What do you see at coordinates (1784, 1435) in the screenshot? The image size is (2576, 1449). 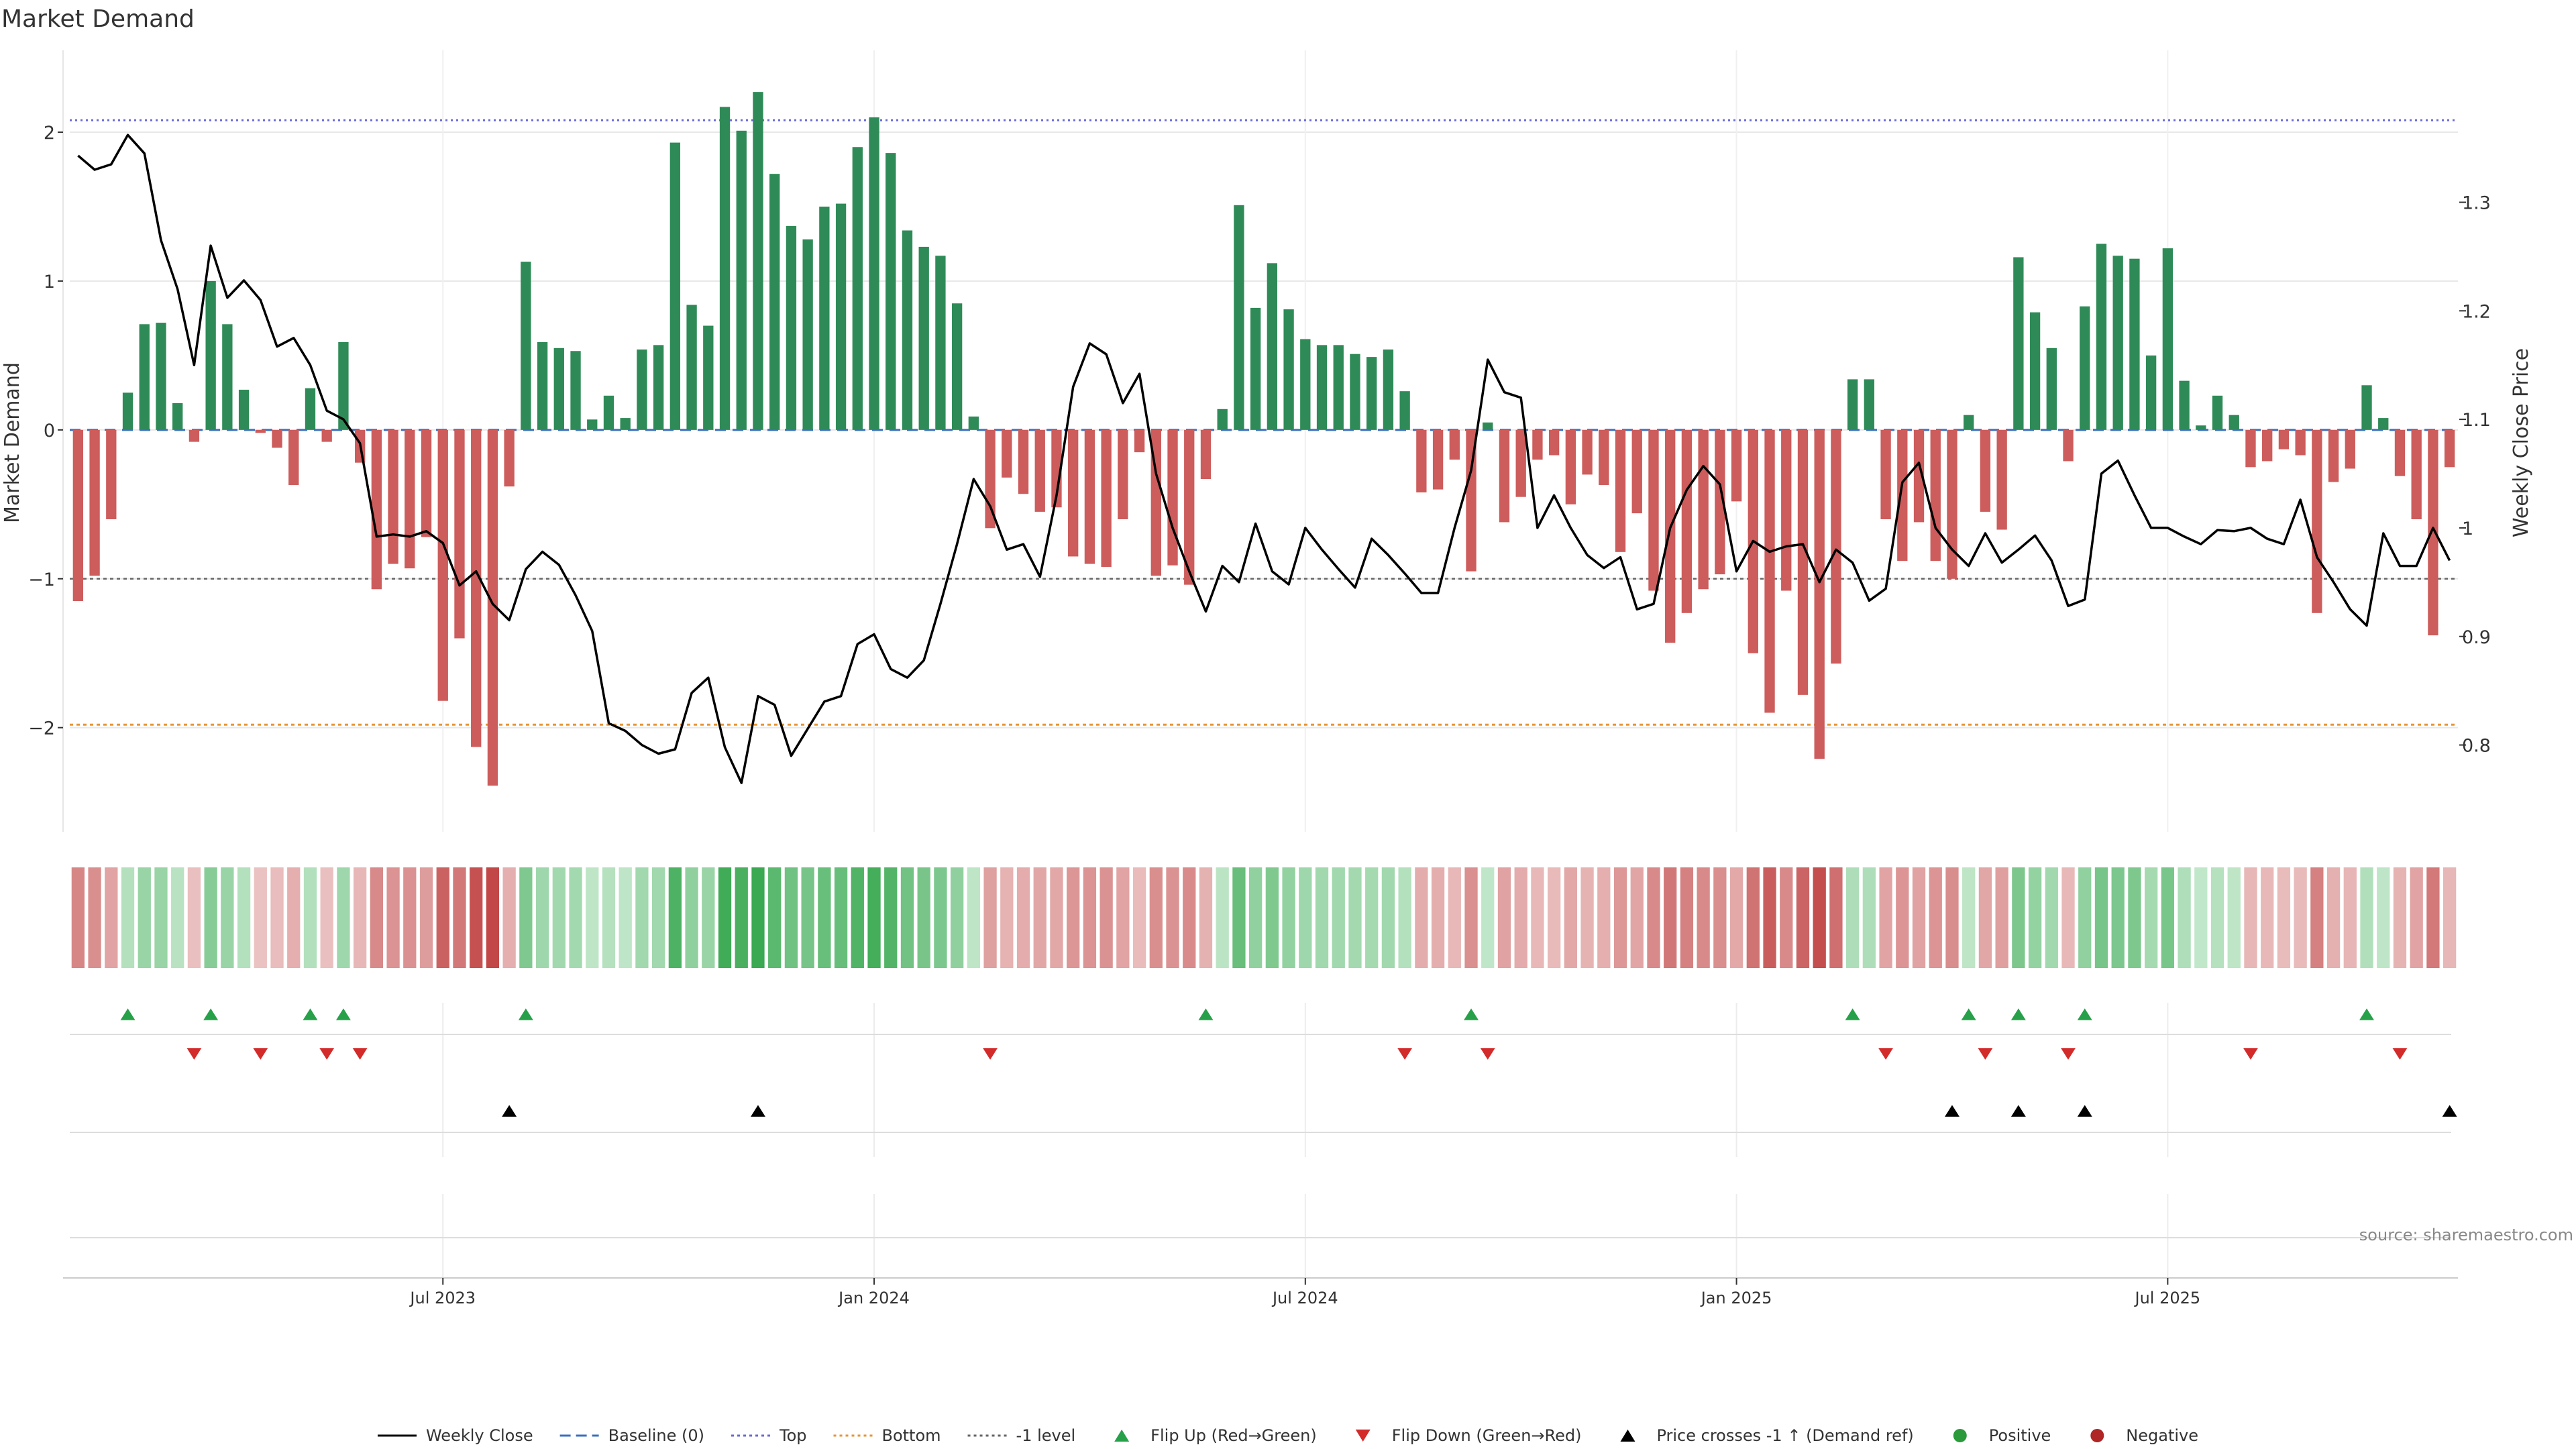 I see `legend-label: Price crosses -1 ↑ (Demand ref)` at bounding box center [1784, 1435].